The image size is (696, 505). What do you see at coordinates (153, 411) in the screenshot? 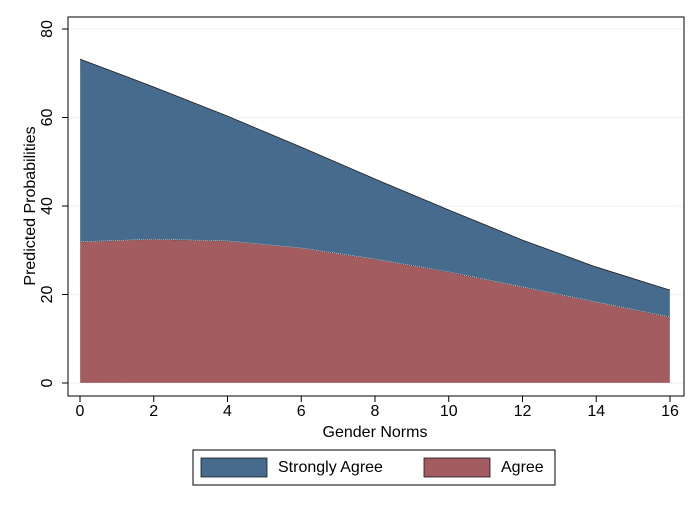
I see `x-tick-label: 2` at bounding box center [153, 411].